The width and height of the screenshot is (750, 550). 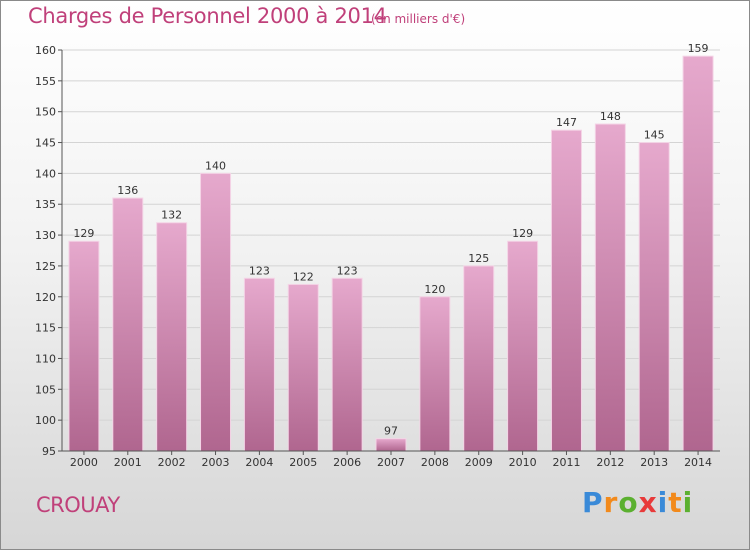 What do you see at coordinates (479, 358) in the screenshot?
I see `bar-2009` at bounding box center [479, 358].